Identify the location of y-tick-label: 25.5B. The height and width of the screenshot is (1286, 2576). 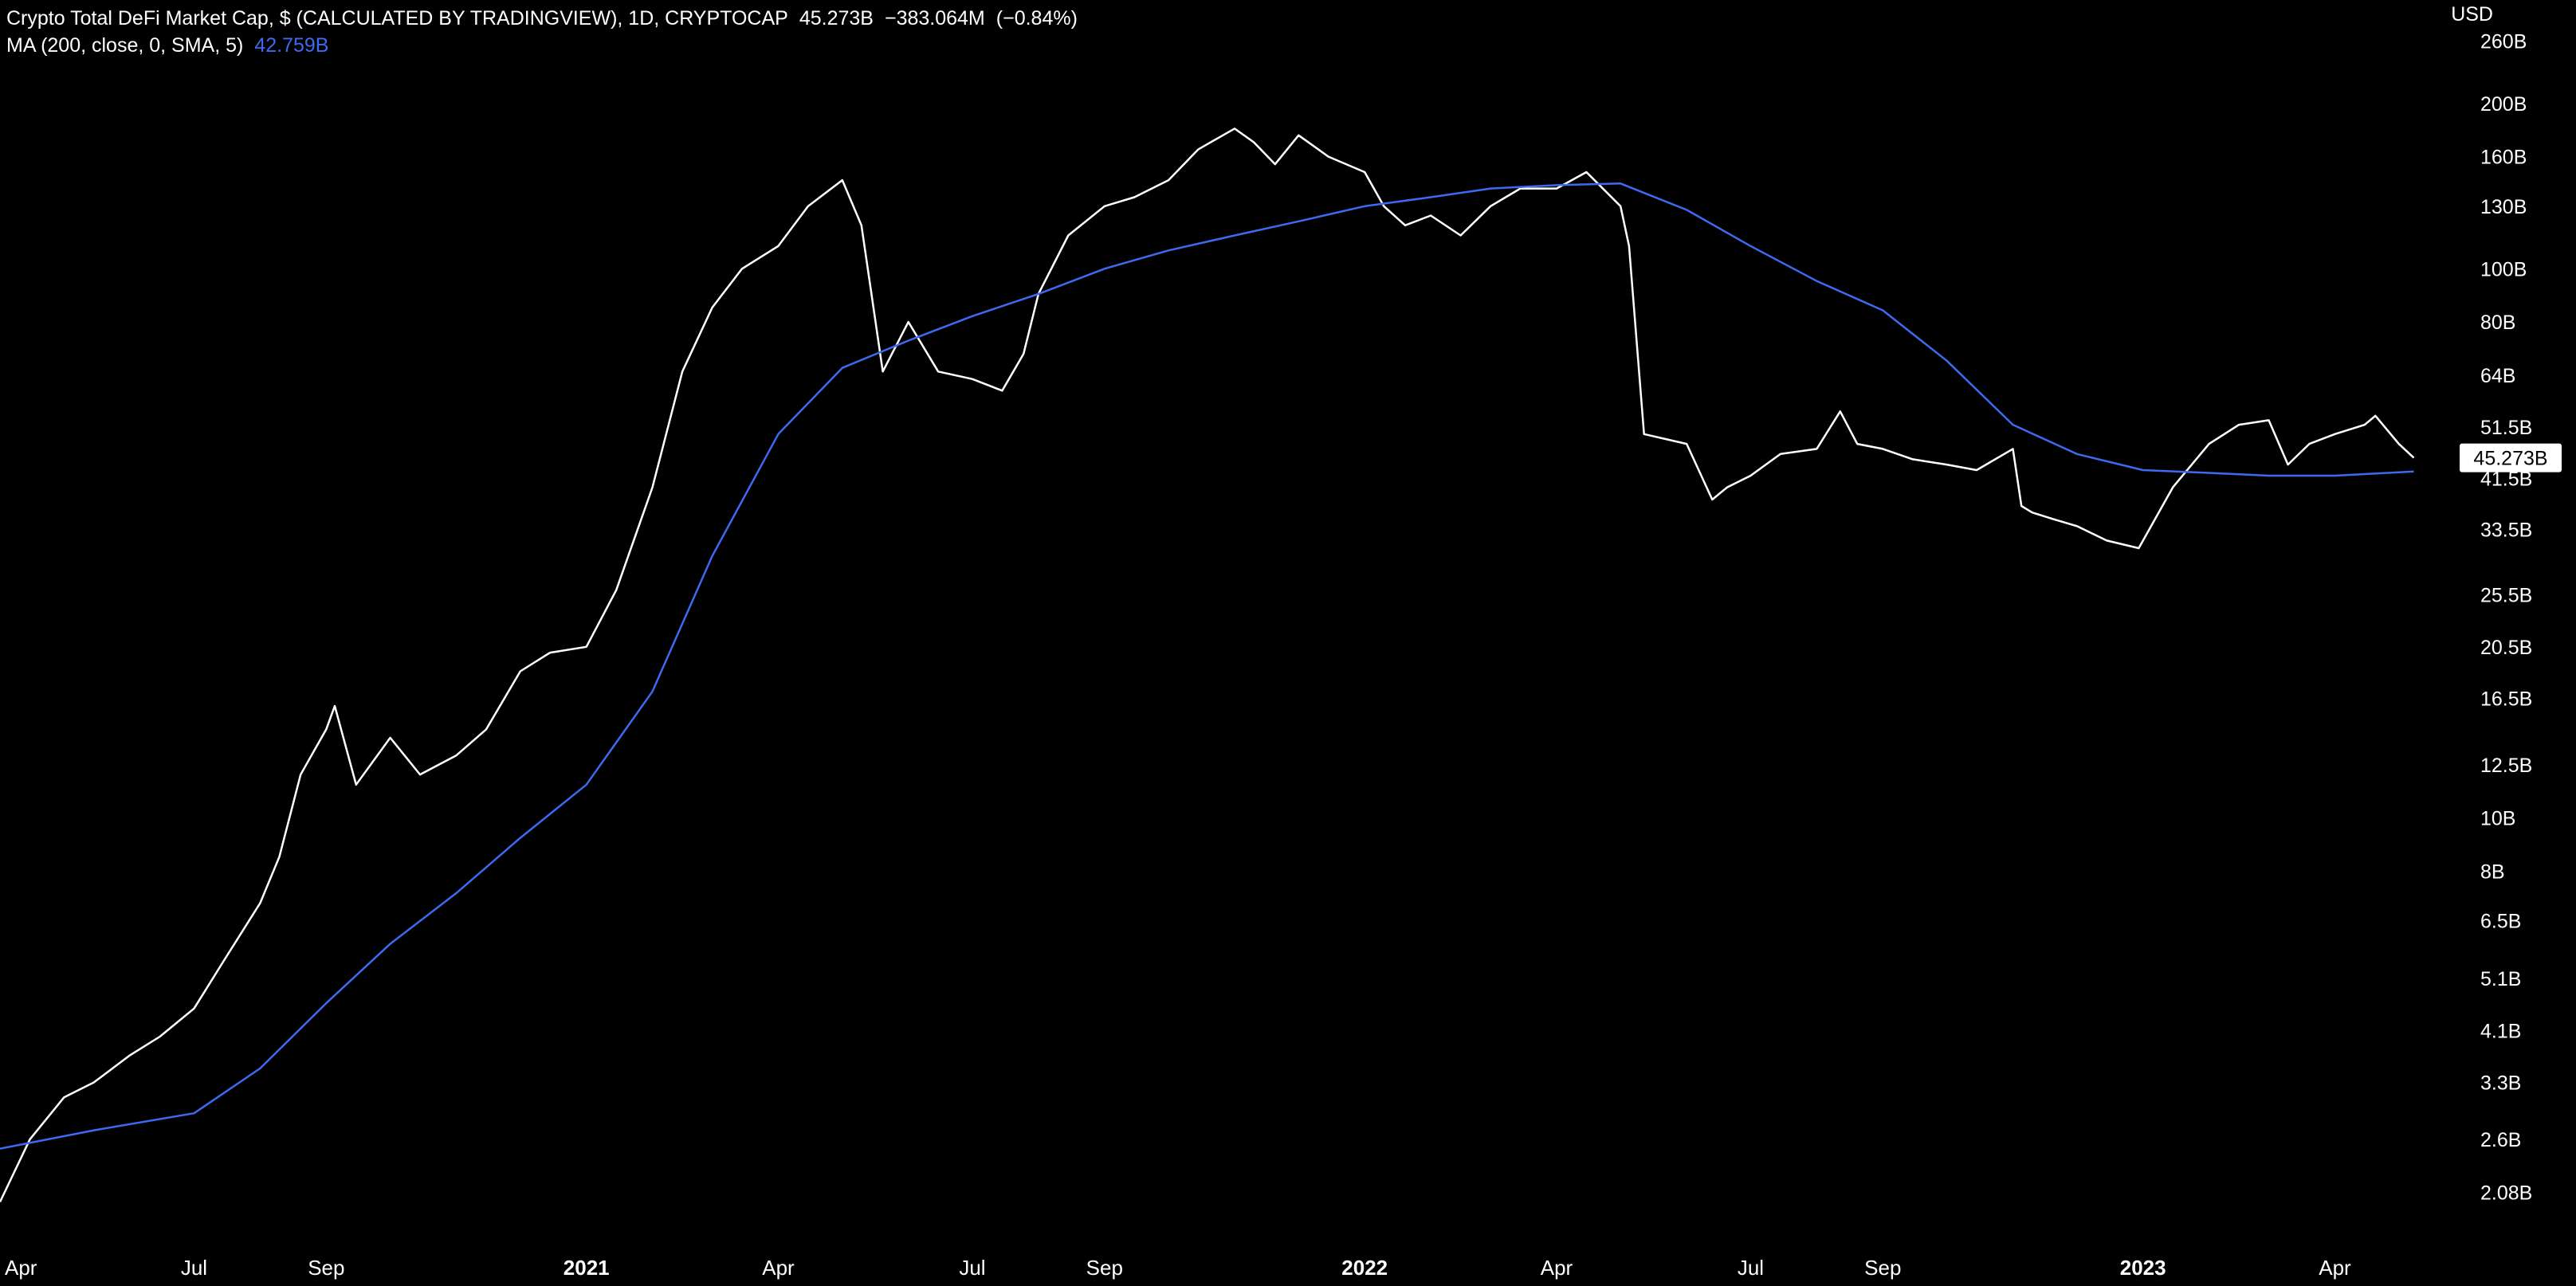
(2506, 595).